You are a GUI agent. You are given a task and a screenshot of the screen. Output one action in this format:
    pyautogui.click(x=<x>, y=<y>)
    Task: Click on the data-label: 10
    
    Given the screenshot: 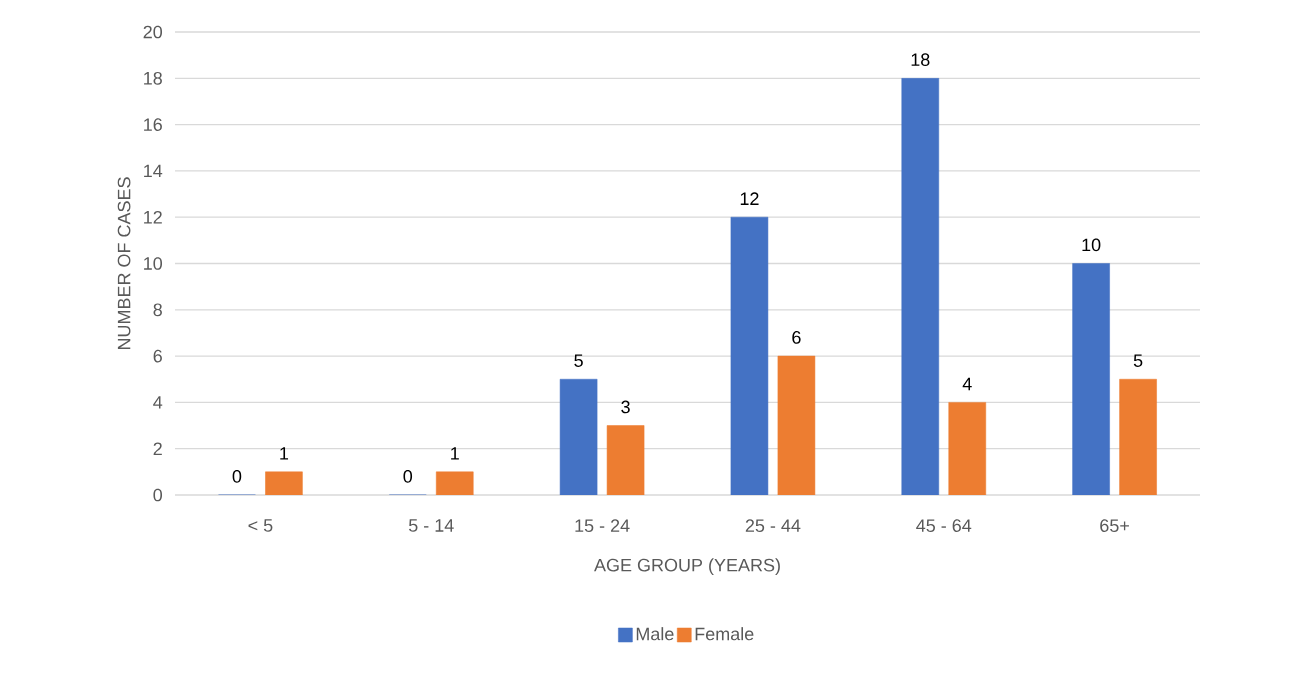 What is the action you would take?
    pyautogui.click(x=1091, y=245)
    